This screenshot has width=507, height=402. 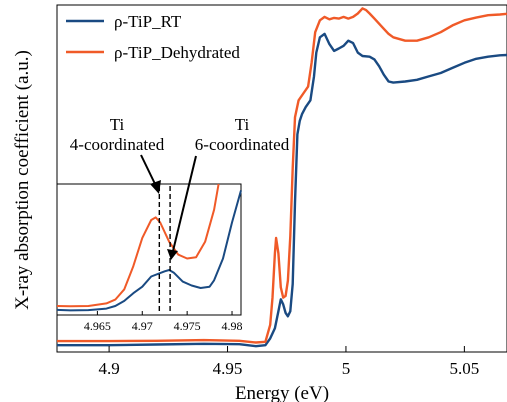 What do you see at coordinates (288, 362) in the screenshot?
I see `x-axis-ticks: 4.9 4.95 5 5.05` at bounding box center [288, 362].